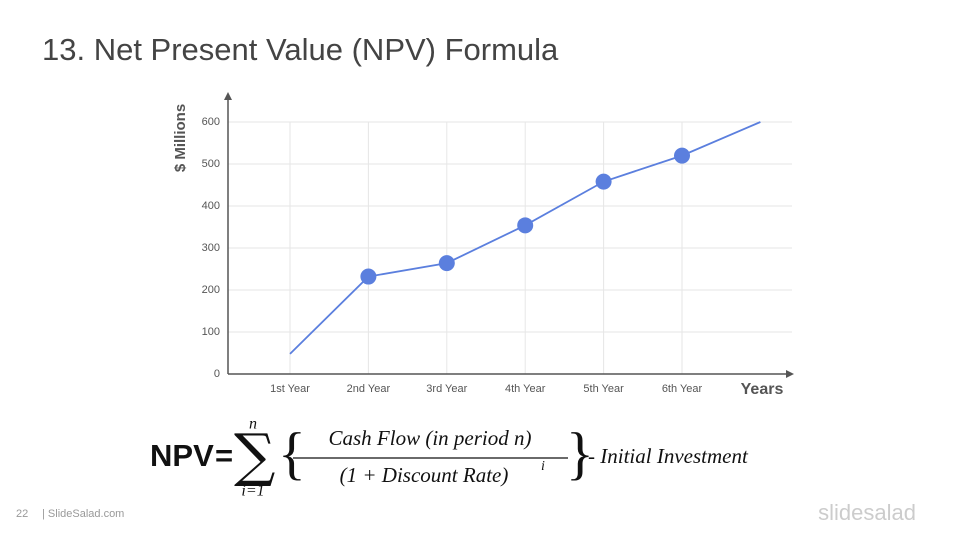 The image size is (960, 540). What do you see at coordinates (790, 374) in the screenshot?
I see `x-axis-arrow` at bounding box center [790, 374].